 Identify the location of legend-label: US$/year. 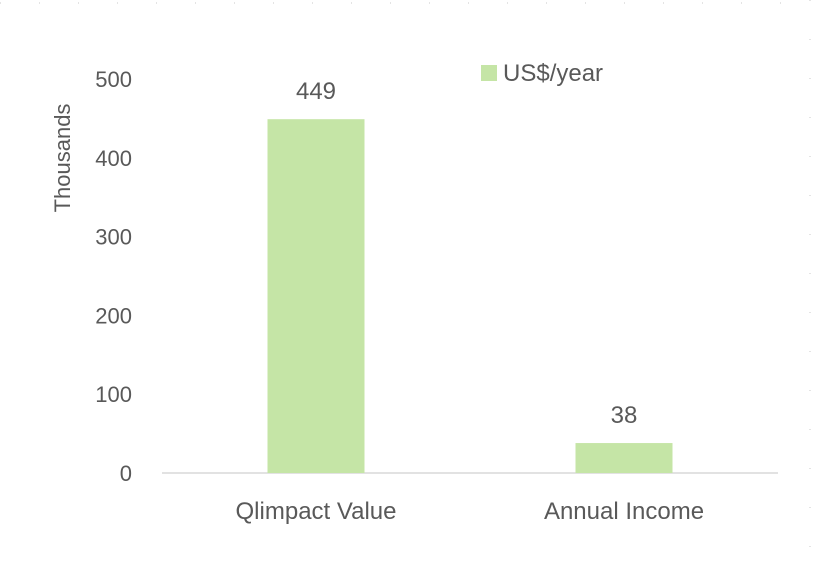
(553, 73).